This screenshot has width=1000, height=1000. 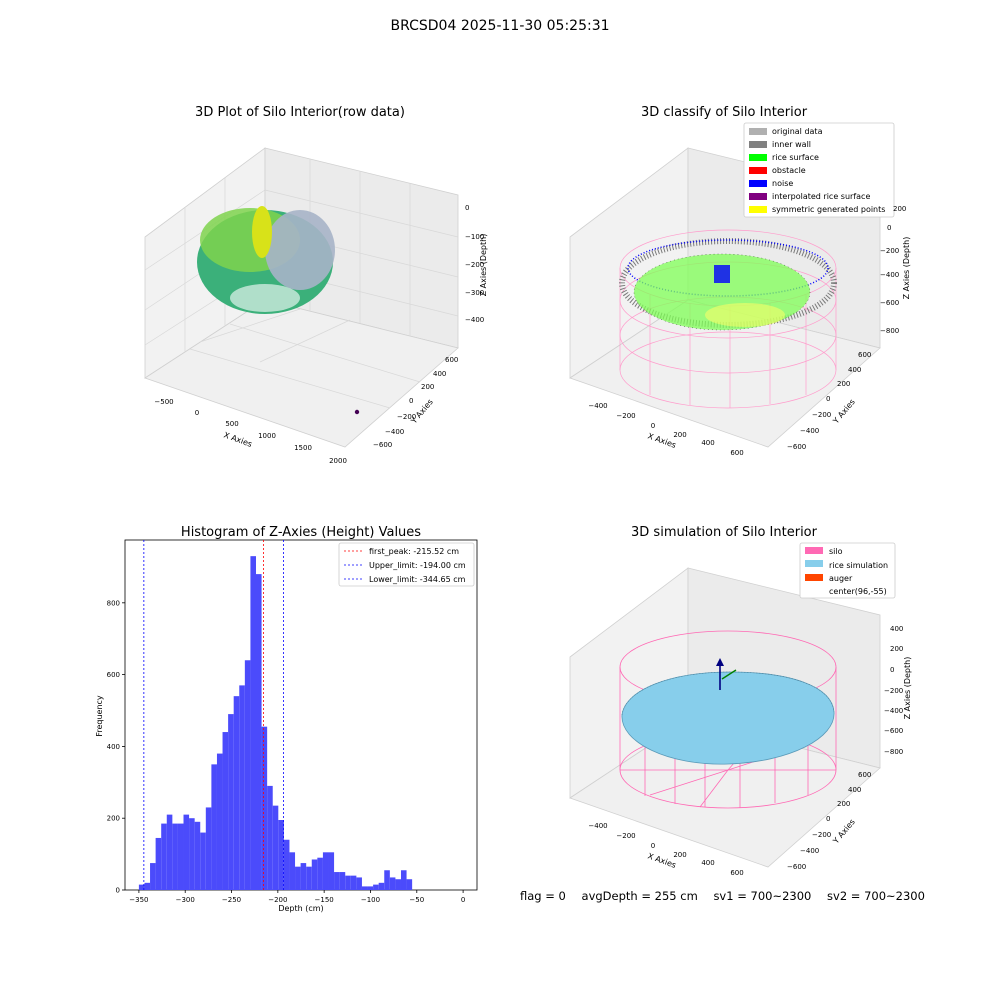 I want to click on histogram-xtick-label: −200, so click(x=277, y=900).